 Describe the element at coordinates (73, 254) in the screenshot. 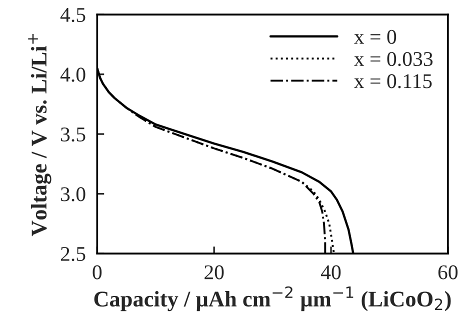

I see `y-tick-label: 2.5` at that location.